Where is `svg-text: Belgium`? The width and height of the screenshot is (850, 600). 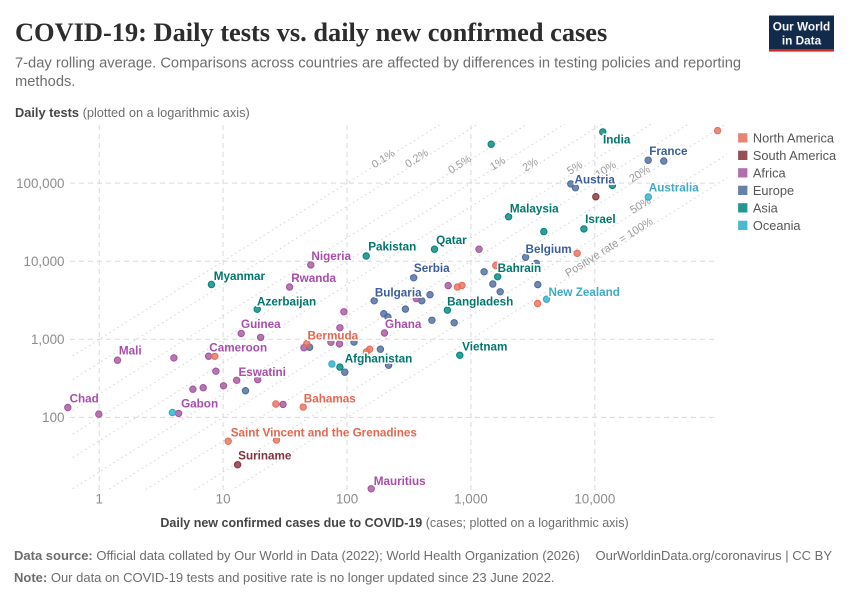 svg-text: Belgium is located at coordinates (549, 249).